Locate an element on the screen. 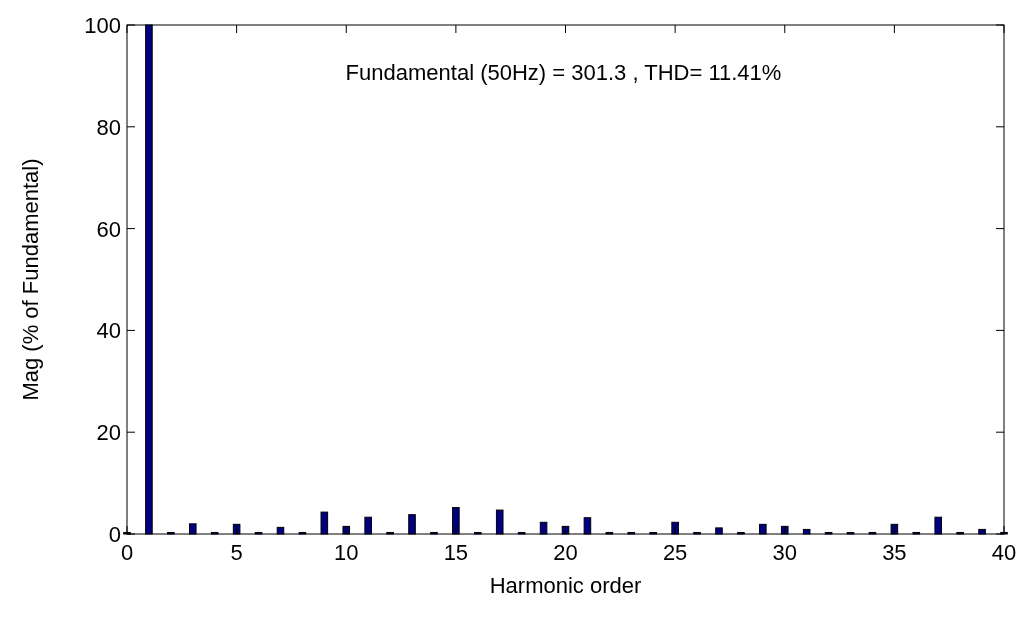 The image size is (1024, 623). x-tick-label: 25 is located at coordinates (675, 552).